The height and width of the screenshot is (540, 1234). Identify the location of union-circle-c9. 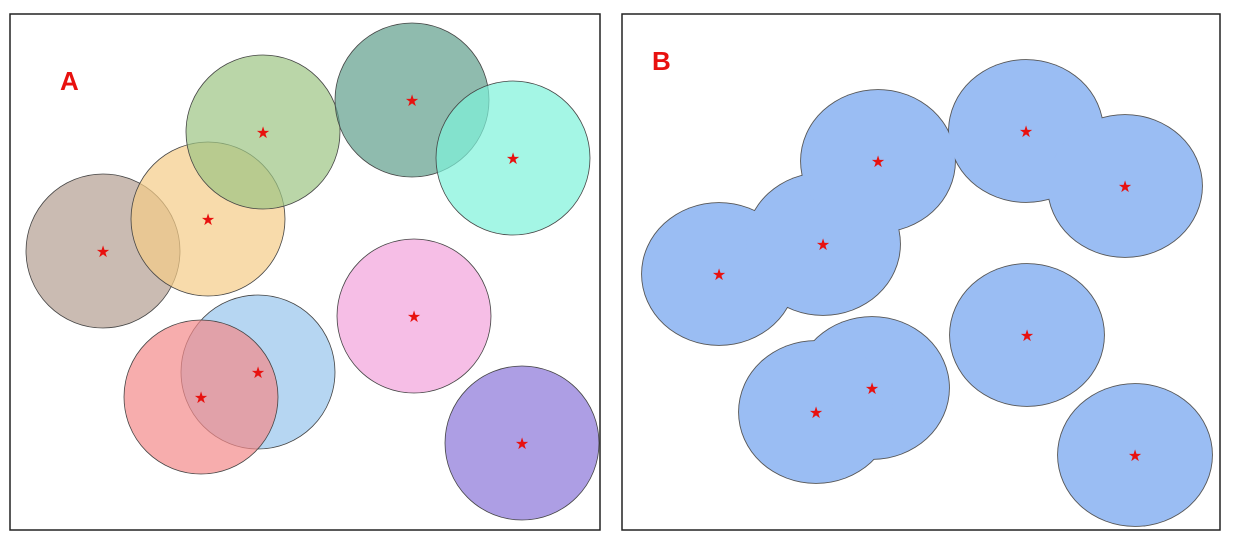
(1135, 455).